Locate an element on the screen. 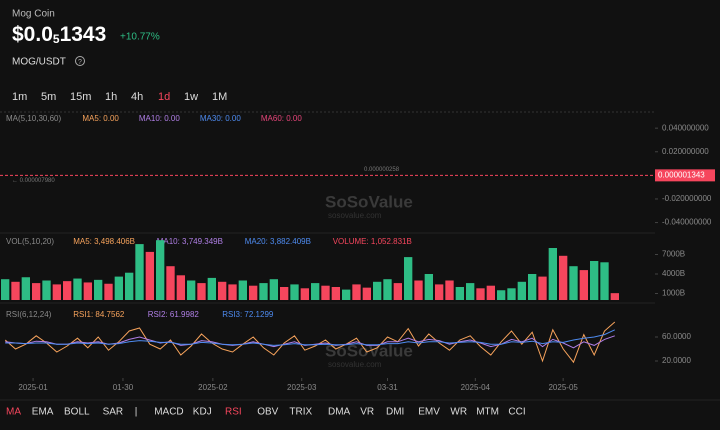  legend-entry: RSI2: 61.9982 is located at coordinates (174, 314).